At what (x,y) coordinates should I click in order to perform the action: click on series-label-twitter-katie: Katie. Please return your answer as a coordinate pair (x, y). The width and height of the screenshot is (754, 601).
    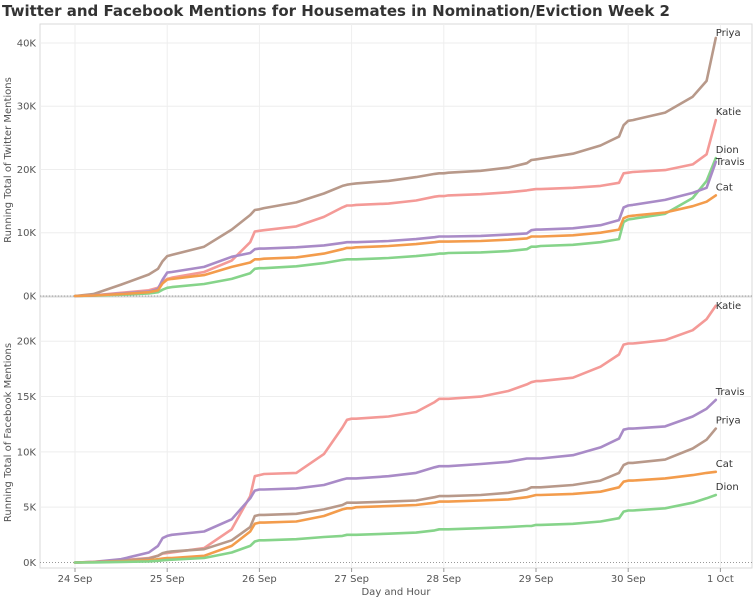
    Looking at the image, I should click on (728, 112).